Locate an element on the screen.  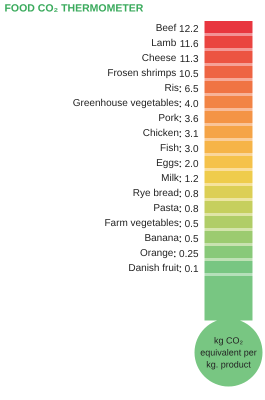
data-label: 2.0 is located at coordinates (191, 164).